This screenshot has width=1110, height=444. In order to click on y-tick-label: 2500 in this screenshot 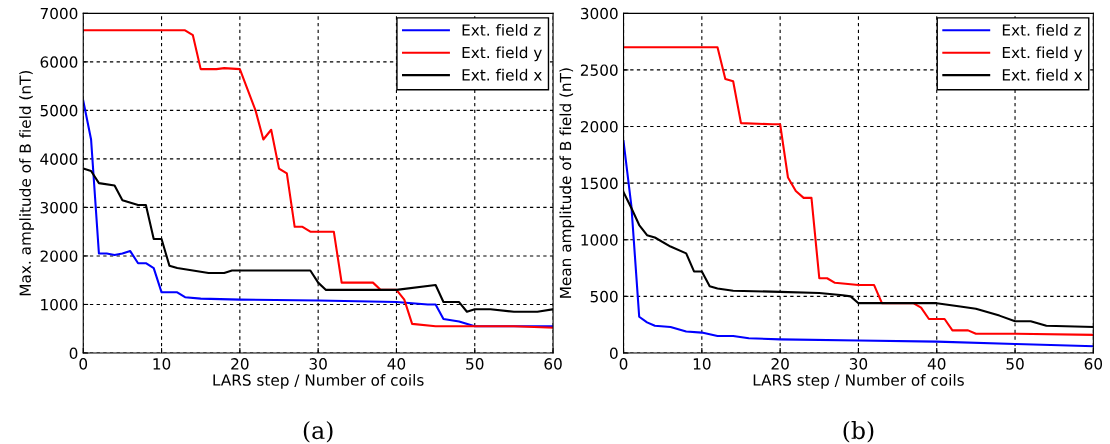, I will do `click(599, 70)`.